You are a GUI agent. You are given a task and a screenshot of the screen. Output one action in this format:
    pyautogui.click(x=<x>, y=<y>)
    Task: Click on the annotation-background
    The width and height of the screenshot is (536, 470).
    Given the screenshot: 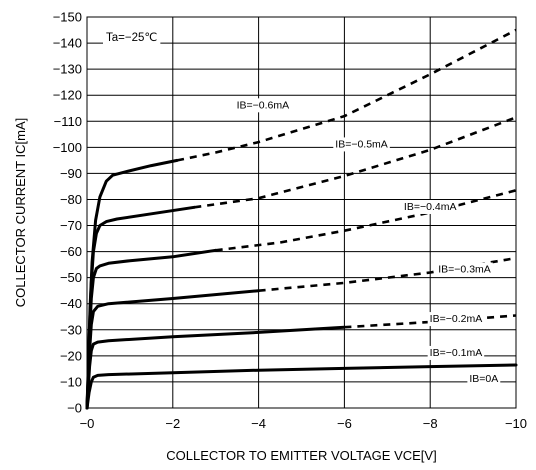 What is the action you would take?
    pyautogui.click(x=132, y=38)
    